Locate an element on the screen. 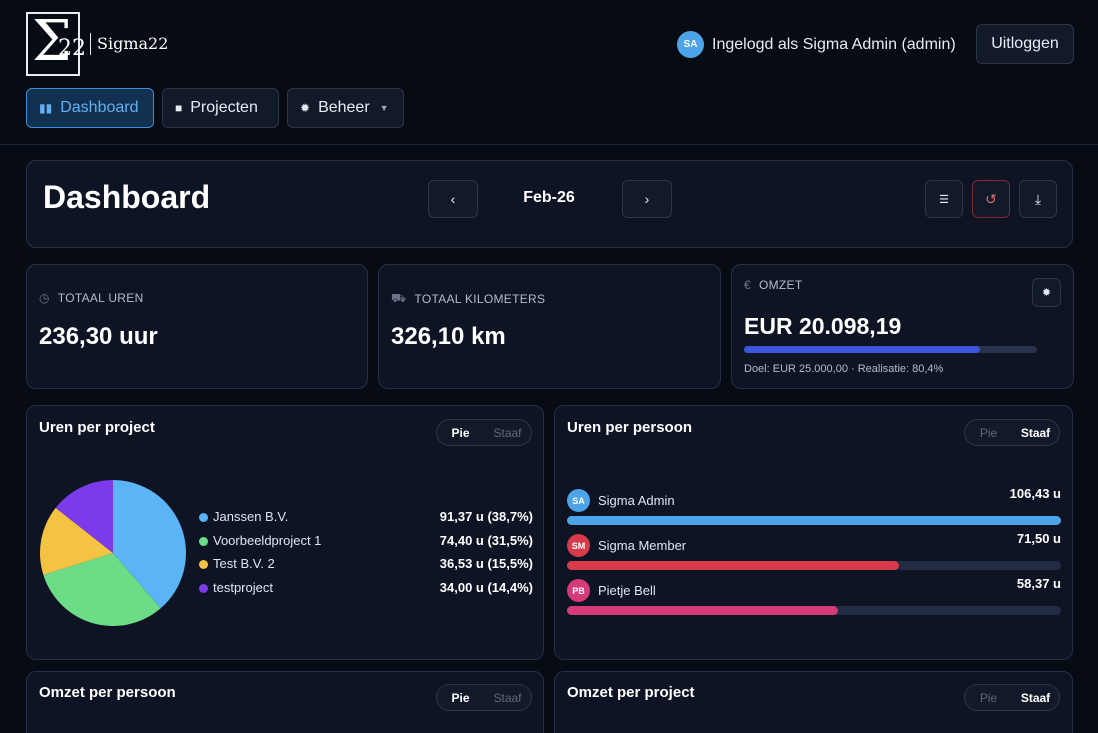  revenue-per-person-card: Omzet per persoon Pie Staaf is located at coordinates (285, 702).